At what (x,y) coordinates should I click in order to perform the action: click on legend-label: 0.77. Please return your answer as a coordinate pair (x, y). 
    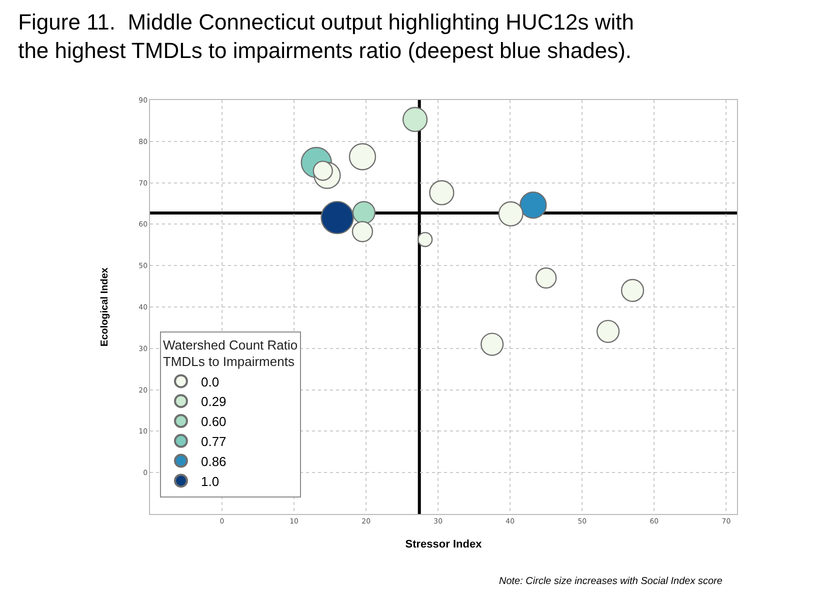
    Looking at the image, I should click on (213, 441).